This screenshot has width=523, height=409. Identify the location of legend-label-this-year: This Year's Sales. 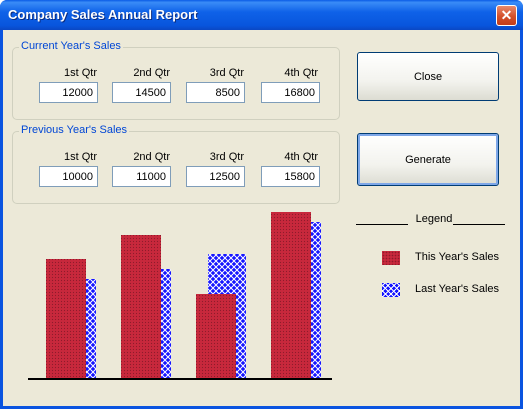
(457, 257).